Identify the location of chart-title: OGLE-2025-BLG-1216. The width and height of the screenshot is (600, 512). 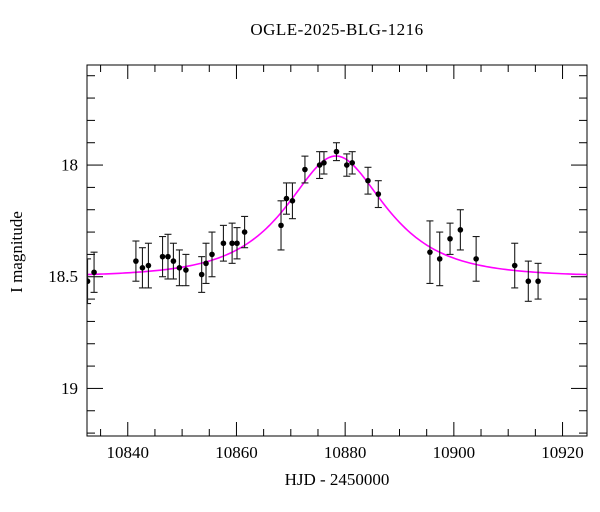
(337, 29).